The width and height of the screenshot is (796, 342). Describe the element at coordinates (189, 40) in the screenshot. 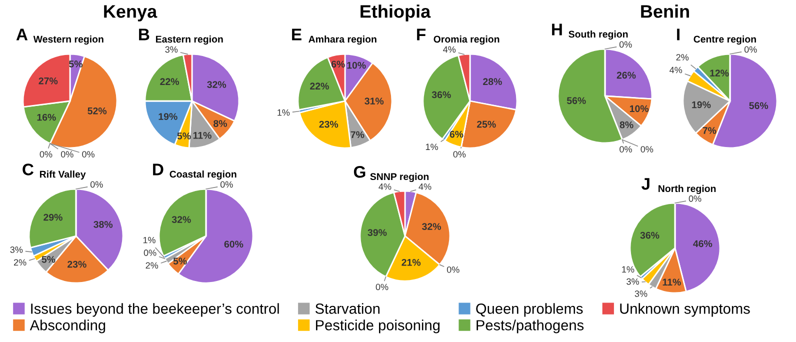

I see `chart-subtitle: Eastern region` at that location.